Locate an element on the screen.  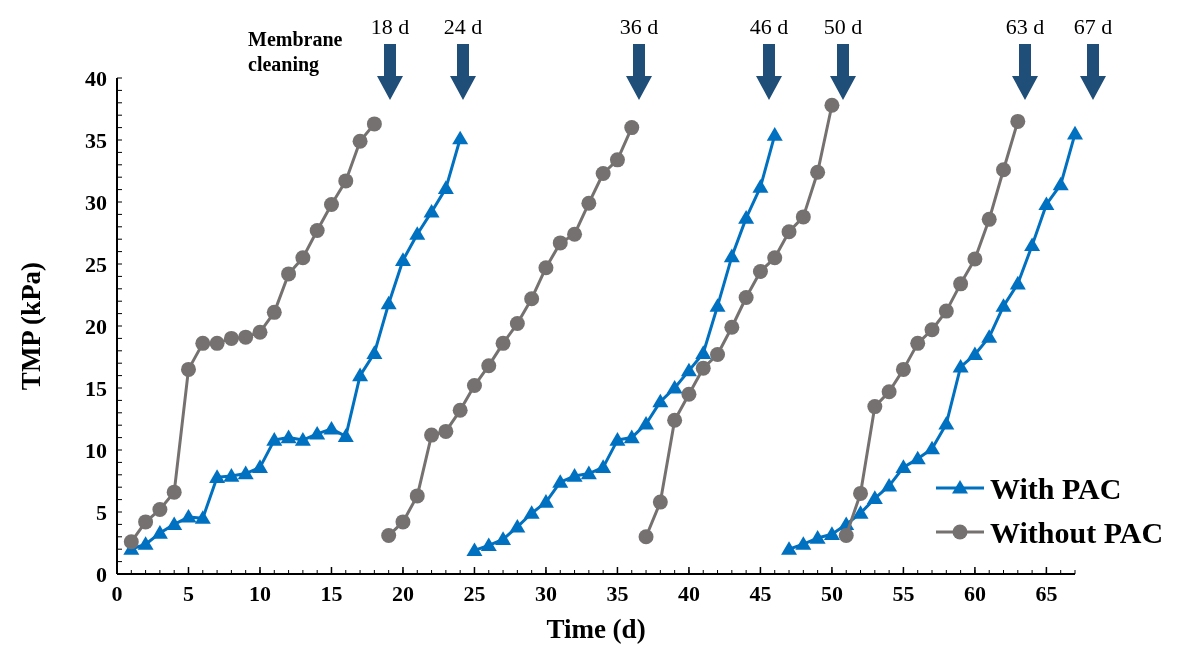
x-tick-label: 30 is located at coordinates (545, 593).